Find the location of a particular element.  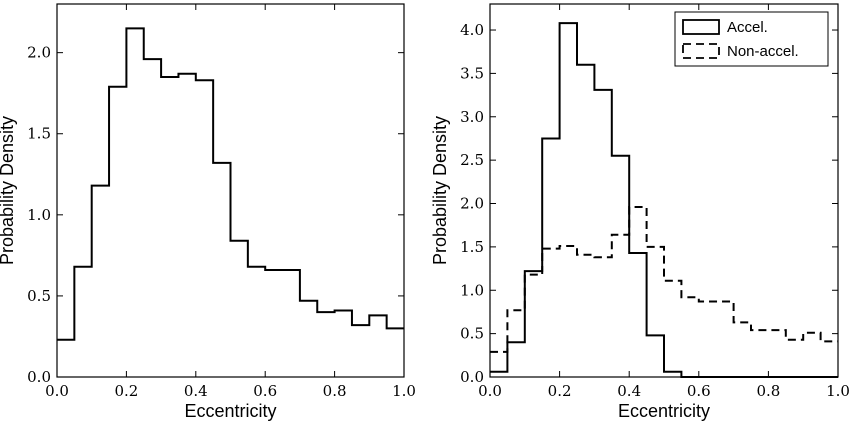

y-tick-label: 3.0 is located at coordinates (472, 117).